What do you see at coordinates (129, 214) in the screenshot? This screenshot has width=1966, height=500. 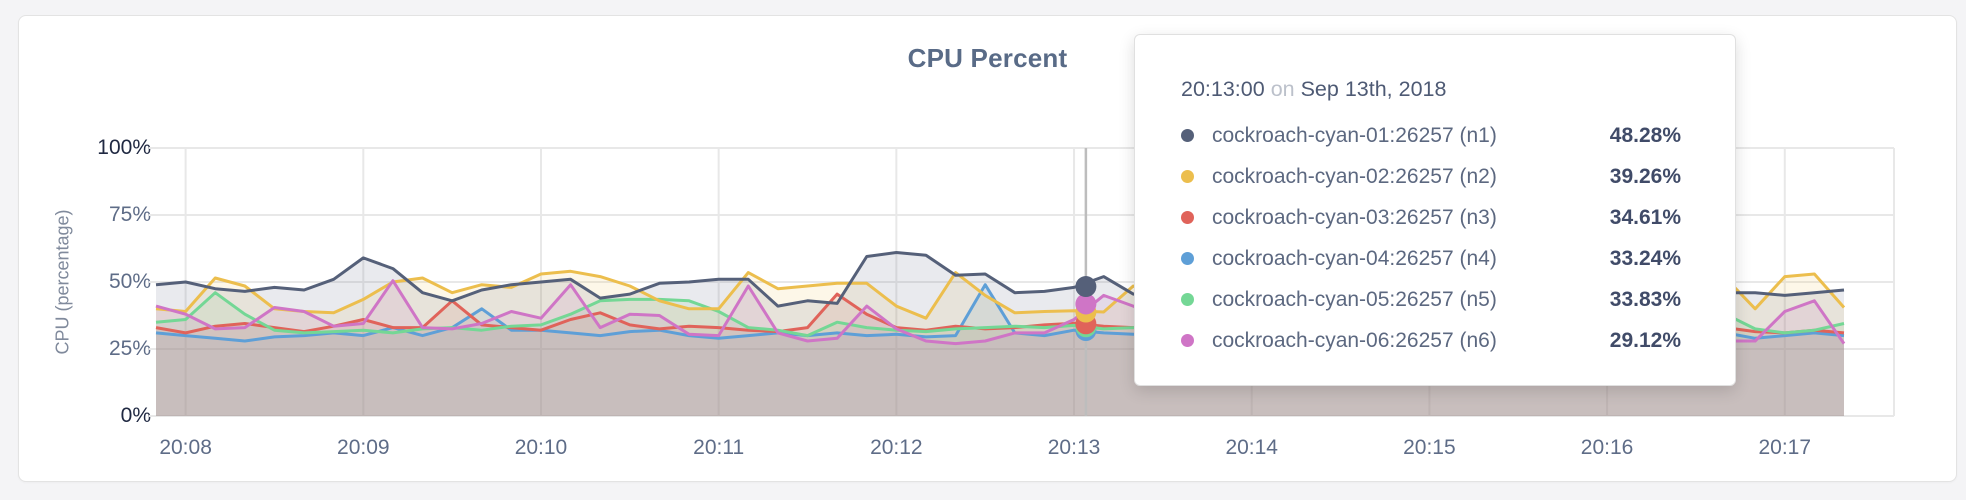 I see `y-tick-label: 75%` at bounding box center [129, 214].